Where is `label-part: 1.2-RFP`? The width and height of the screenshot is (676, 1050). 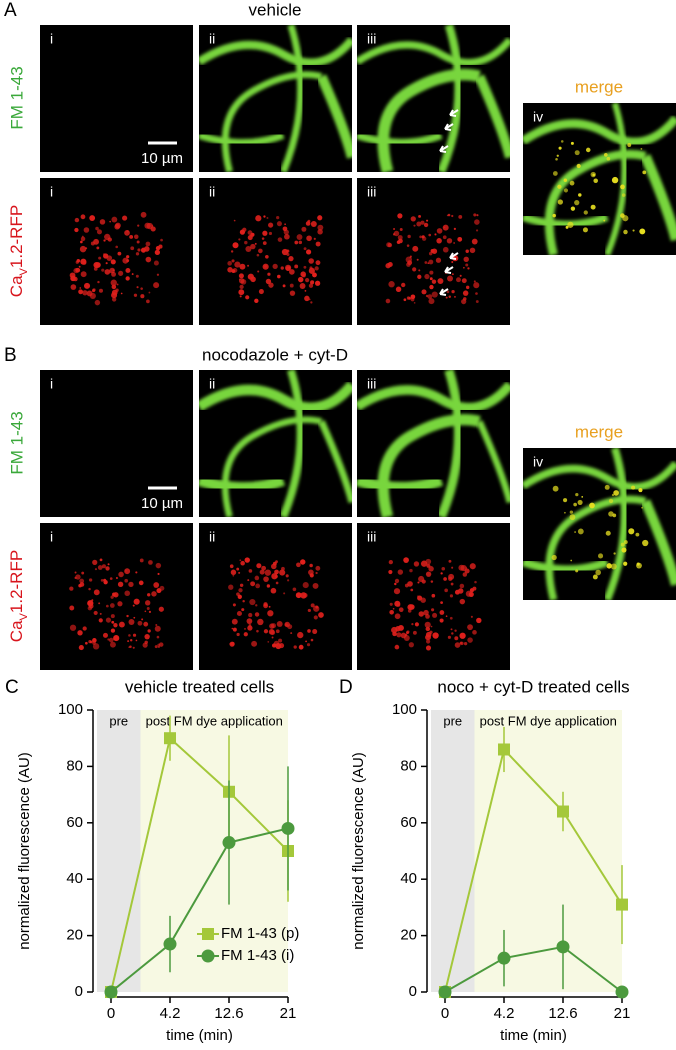
label-part: 1.2-RFP is located at coordinates (16, 236).